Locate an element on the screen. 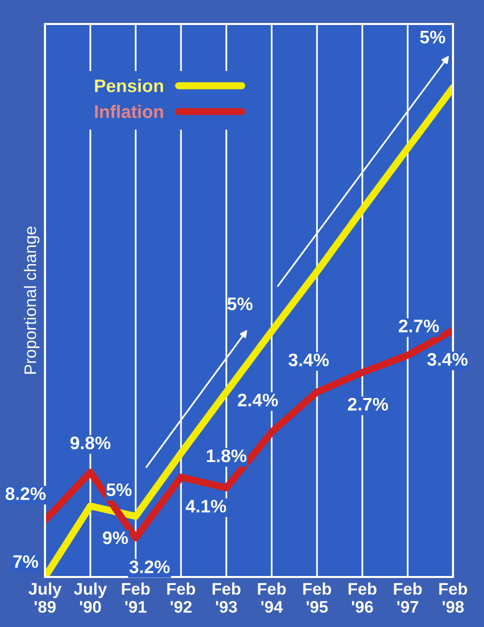 The width and height of the screenshot is (484, 627). annotation: 2.4% is located at coordinates (258, 400).